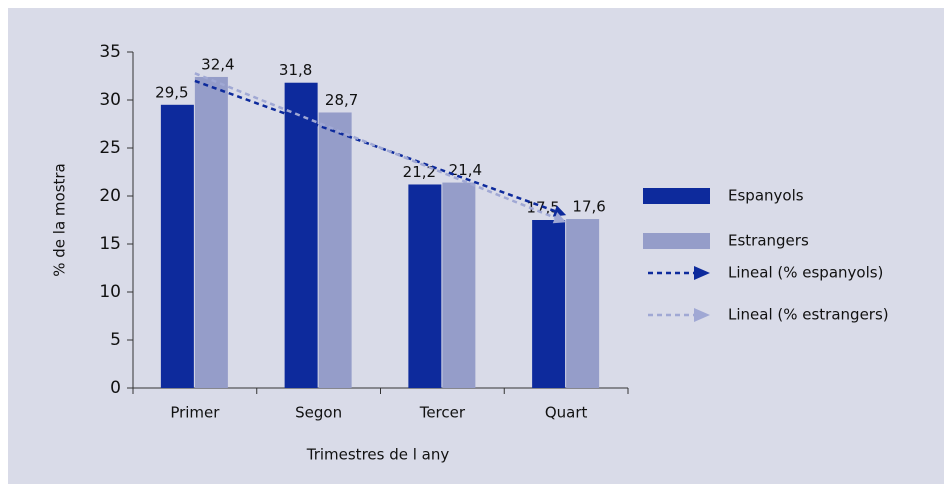 This screenshot has height=492, width=952. I want to click on y-tick-label: 5, so click(115, 340).